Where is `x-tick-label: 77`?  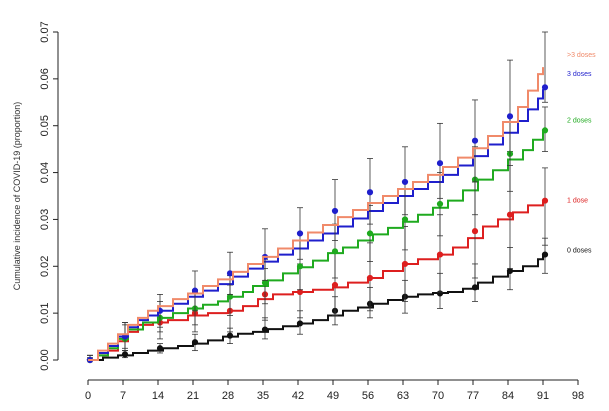
x-tick-label: 77 is located at coordinates (473, 396).